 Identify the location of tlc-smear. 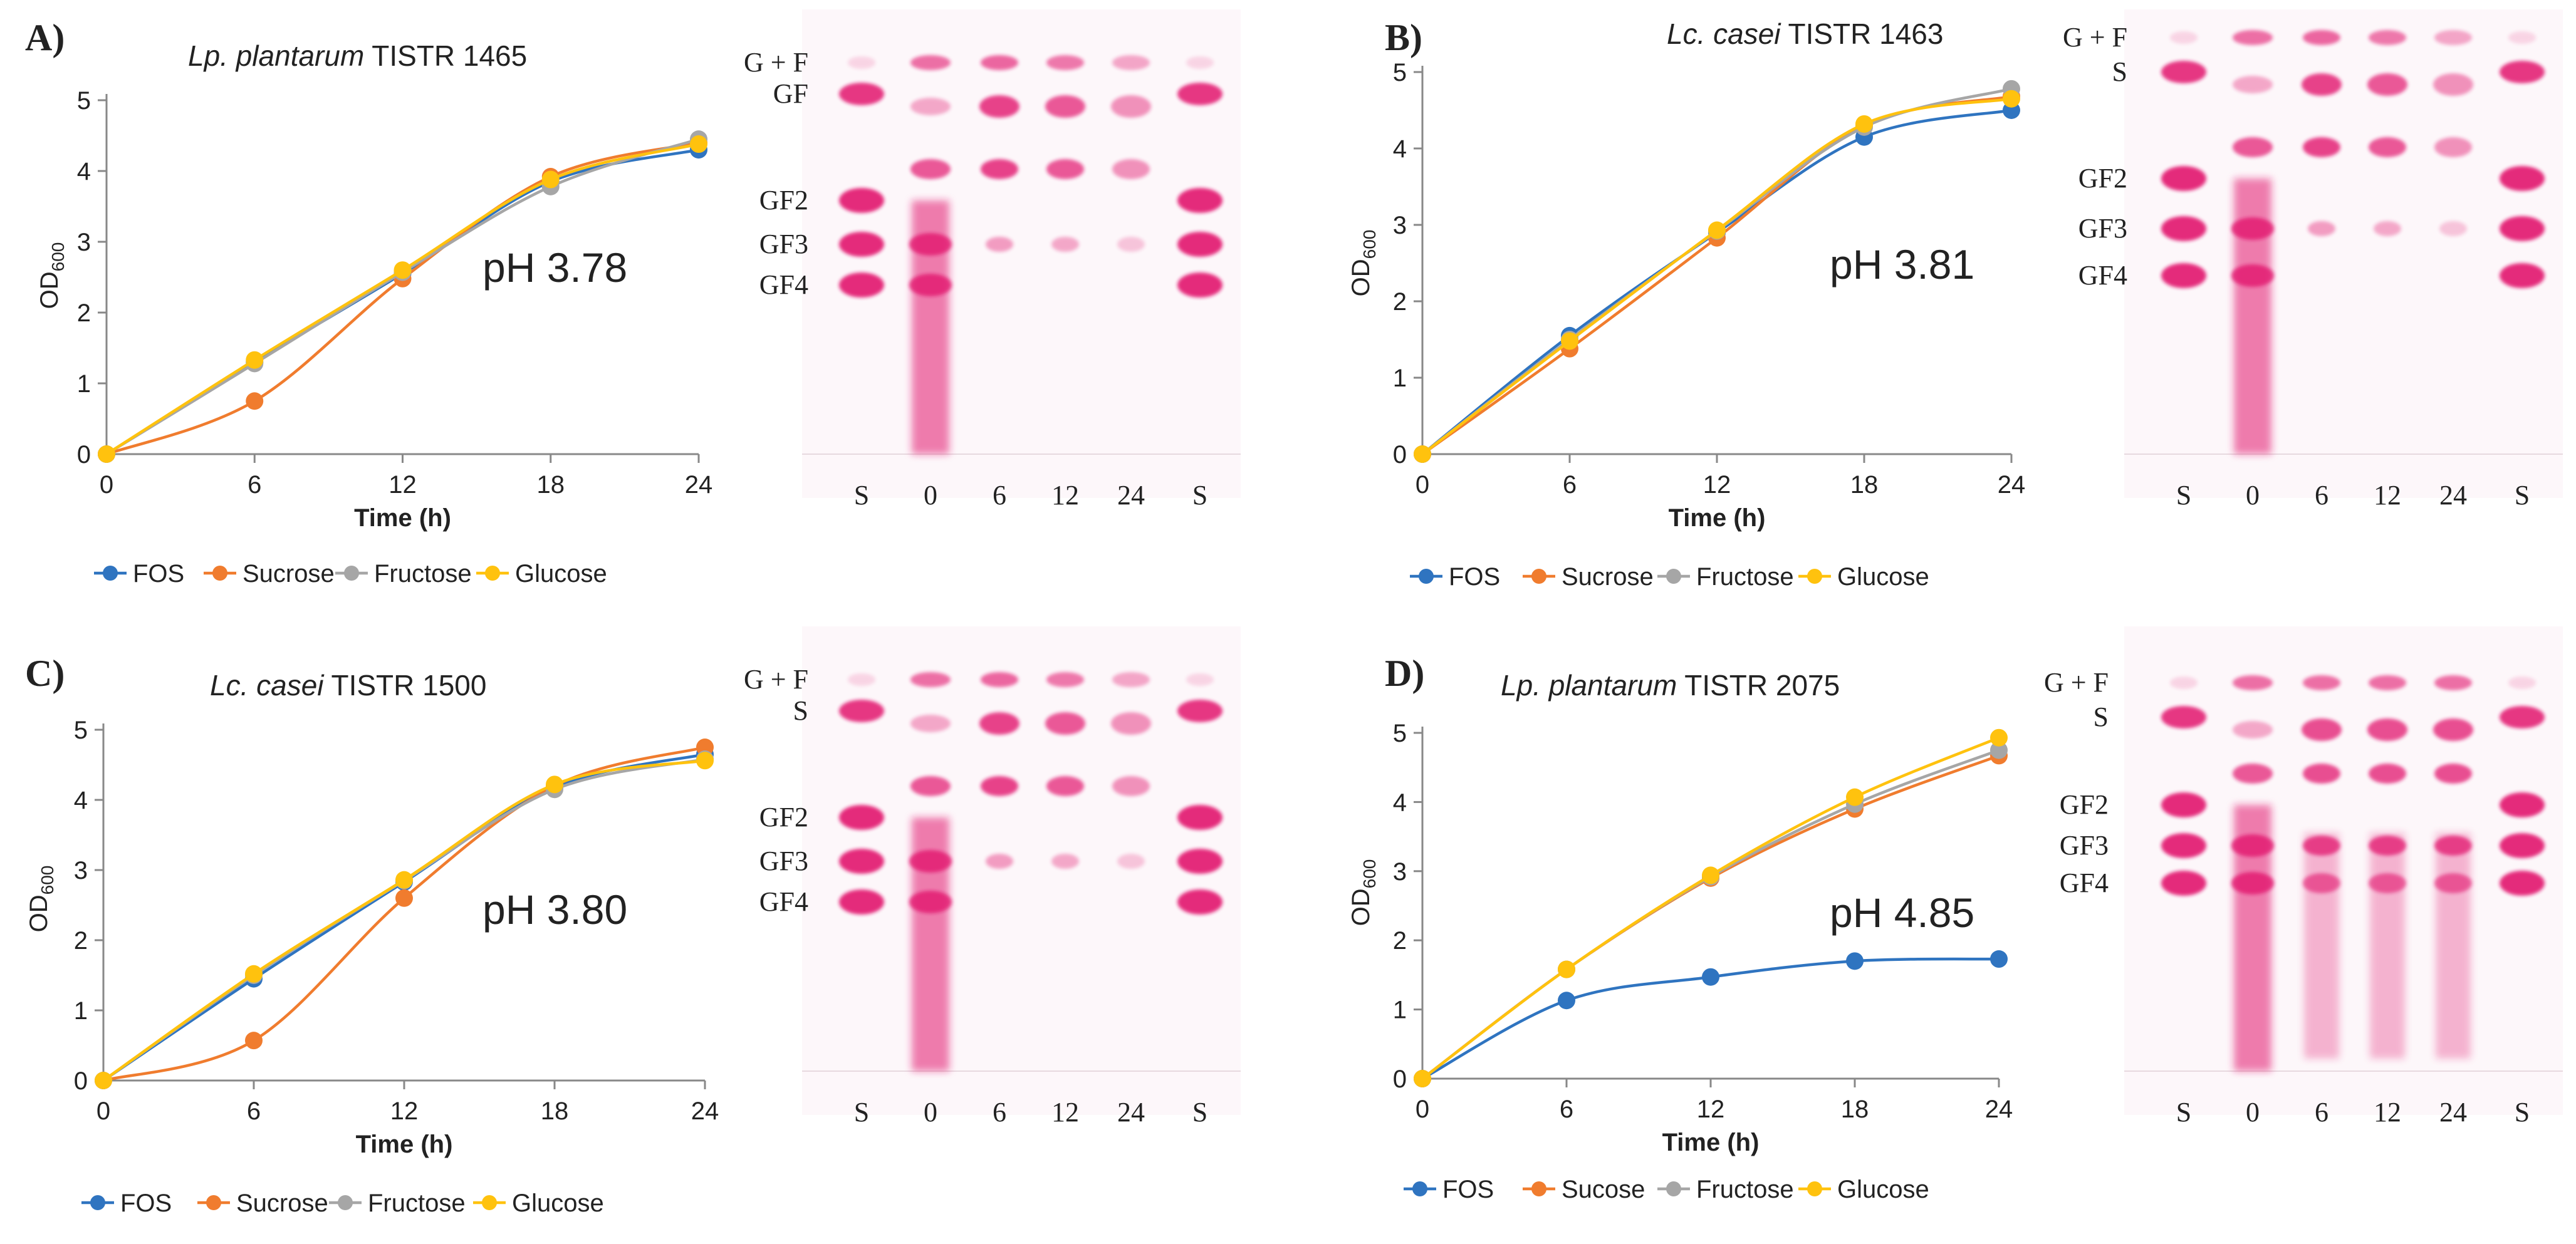
(2321, 946).